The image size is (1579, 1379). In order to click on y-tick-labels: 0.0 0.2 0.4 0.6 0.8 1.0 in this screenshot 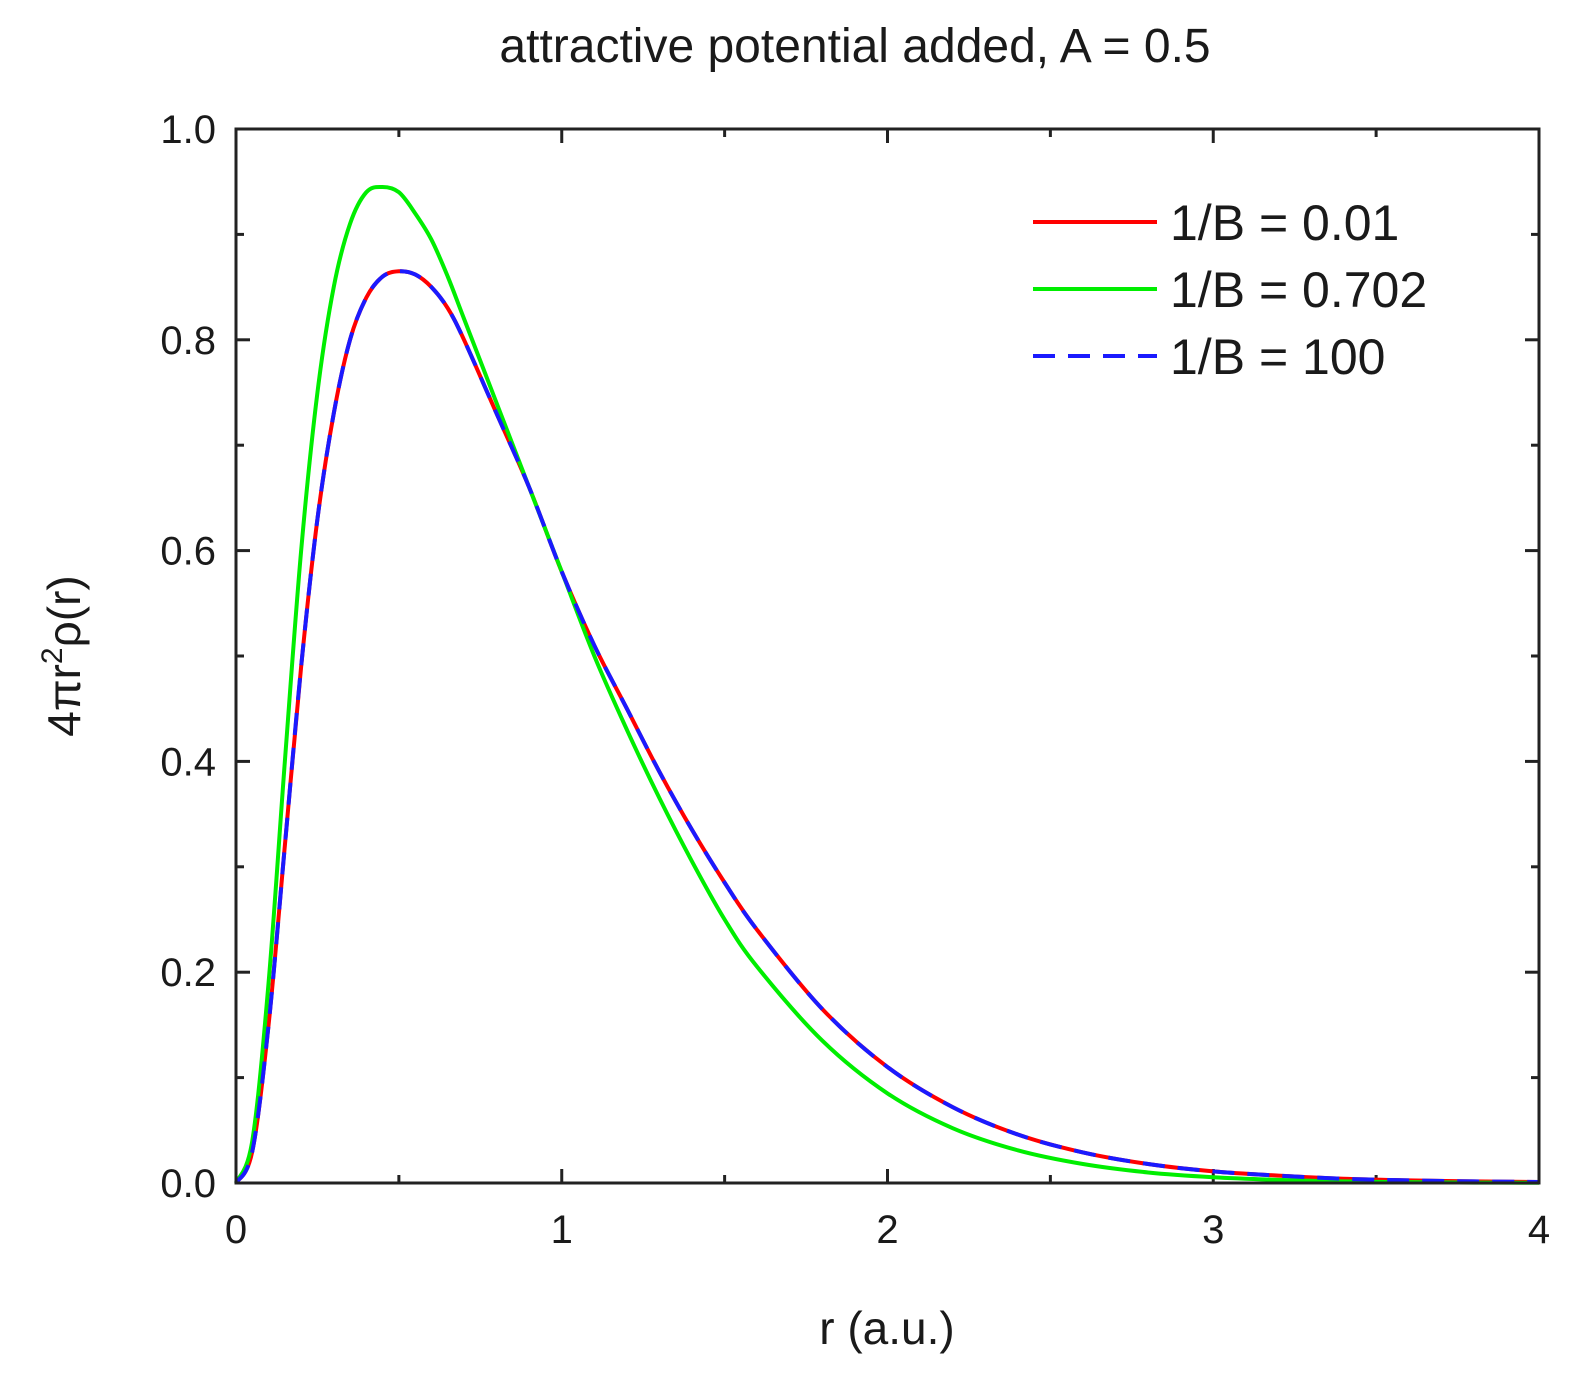, I will do `click(188, 657)`.